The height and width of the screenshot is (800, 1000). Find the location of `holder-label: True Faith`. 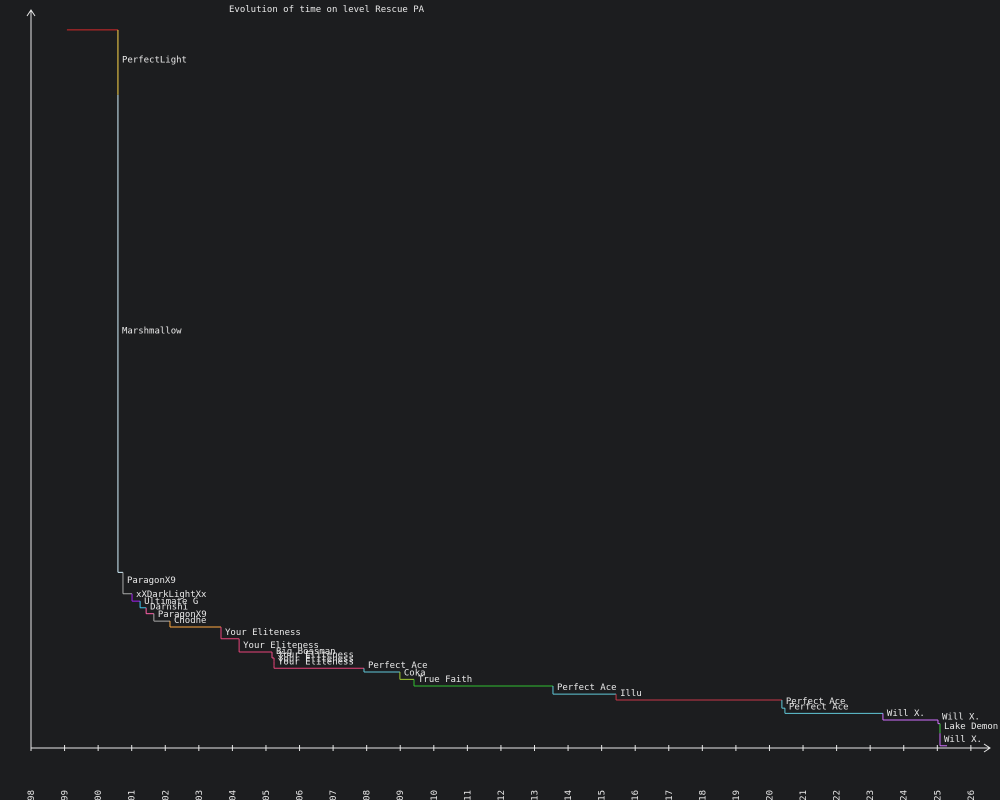

holder-label: True Faith is located at coordinates (445, 680).